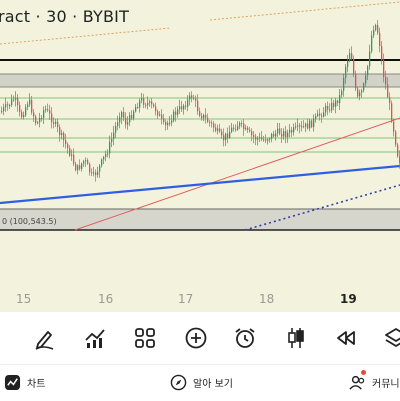 This screenshot has width=400, height=401. What do you see at coordinates (357, 382) in the screenshot?
I see `community-icon` at bounding box center [357, 382].